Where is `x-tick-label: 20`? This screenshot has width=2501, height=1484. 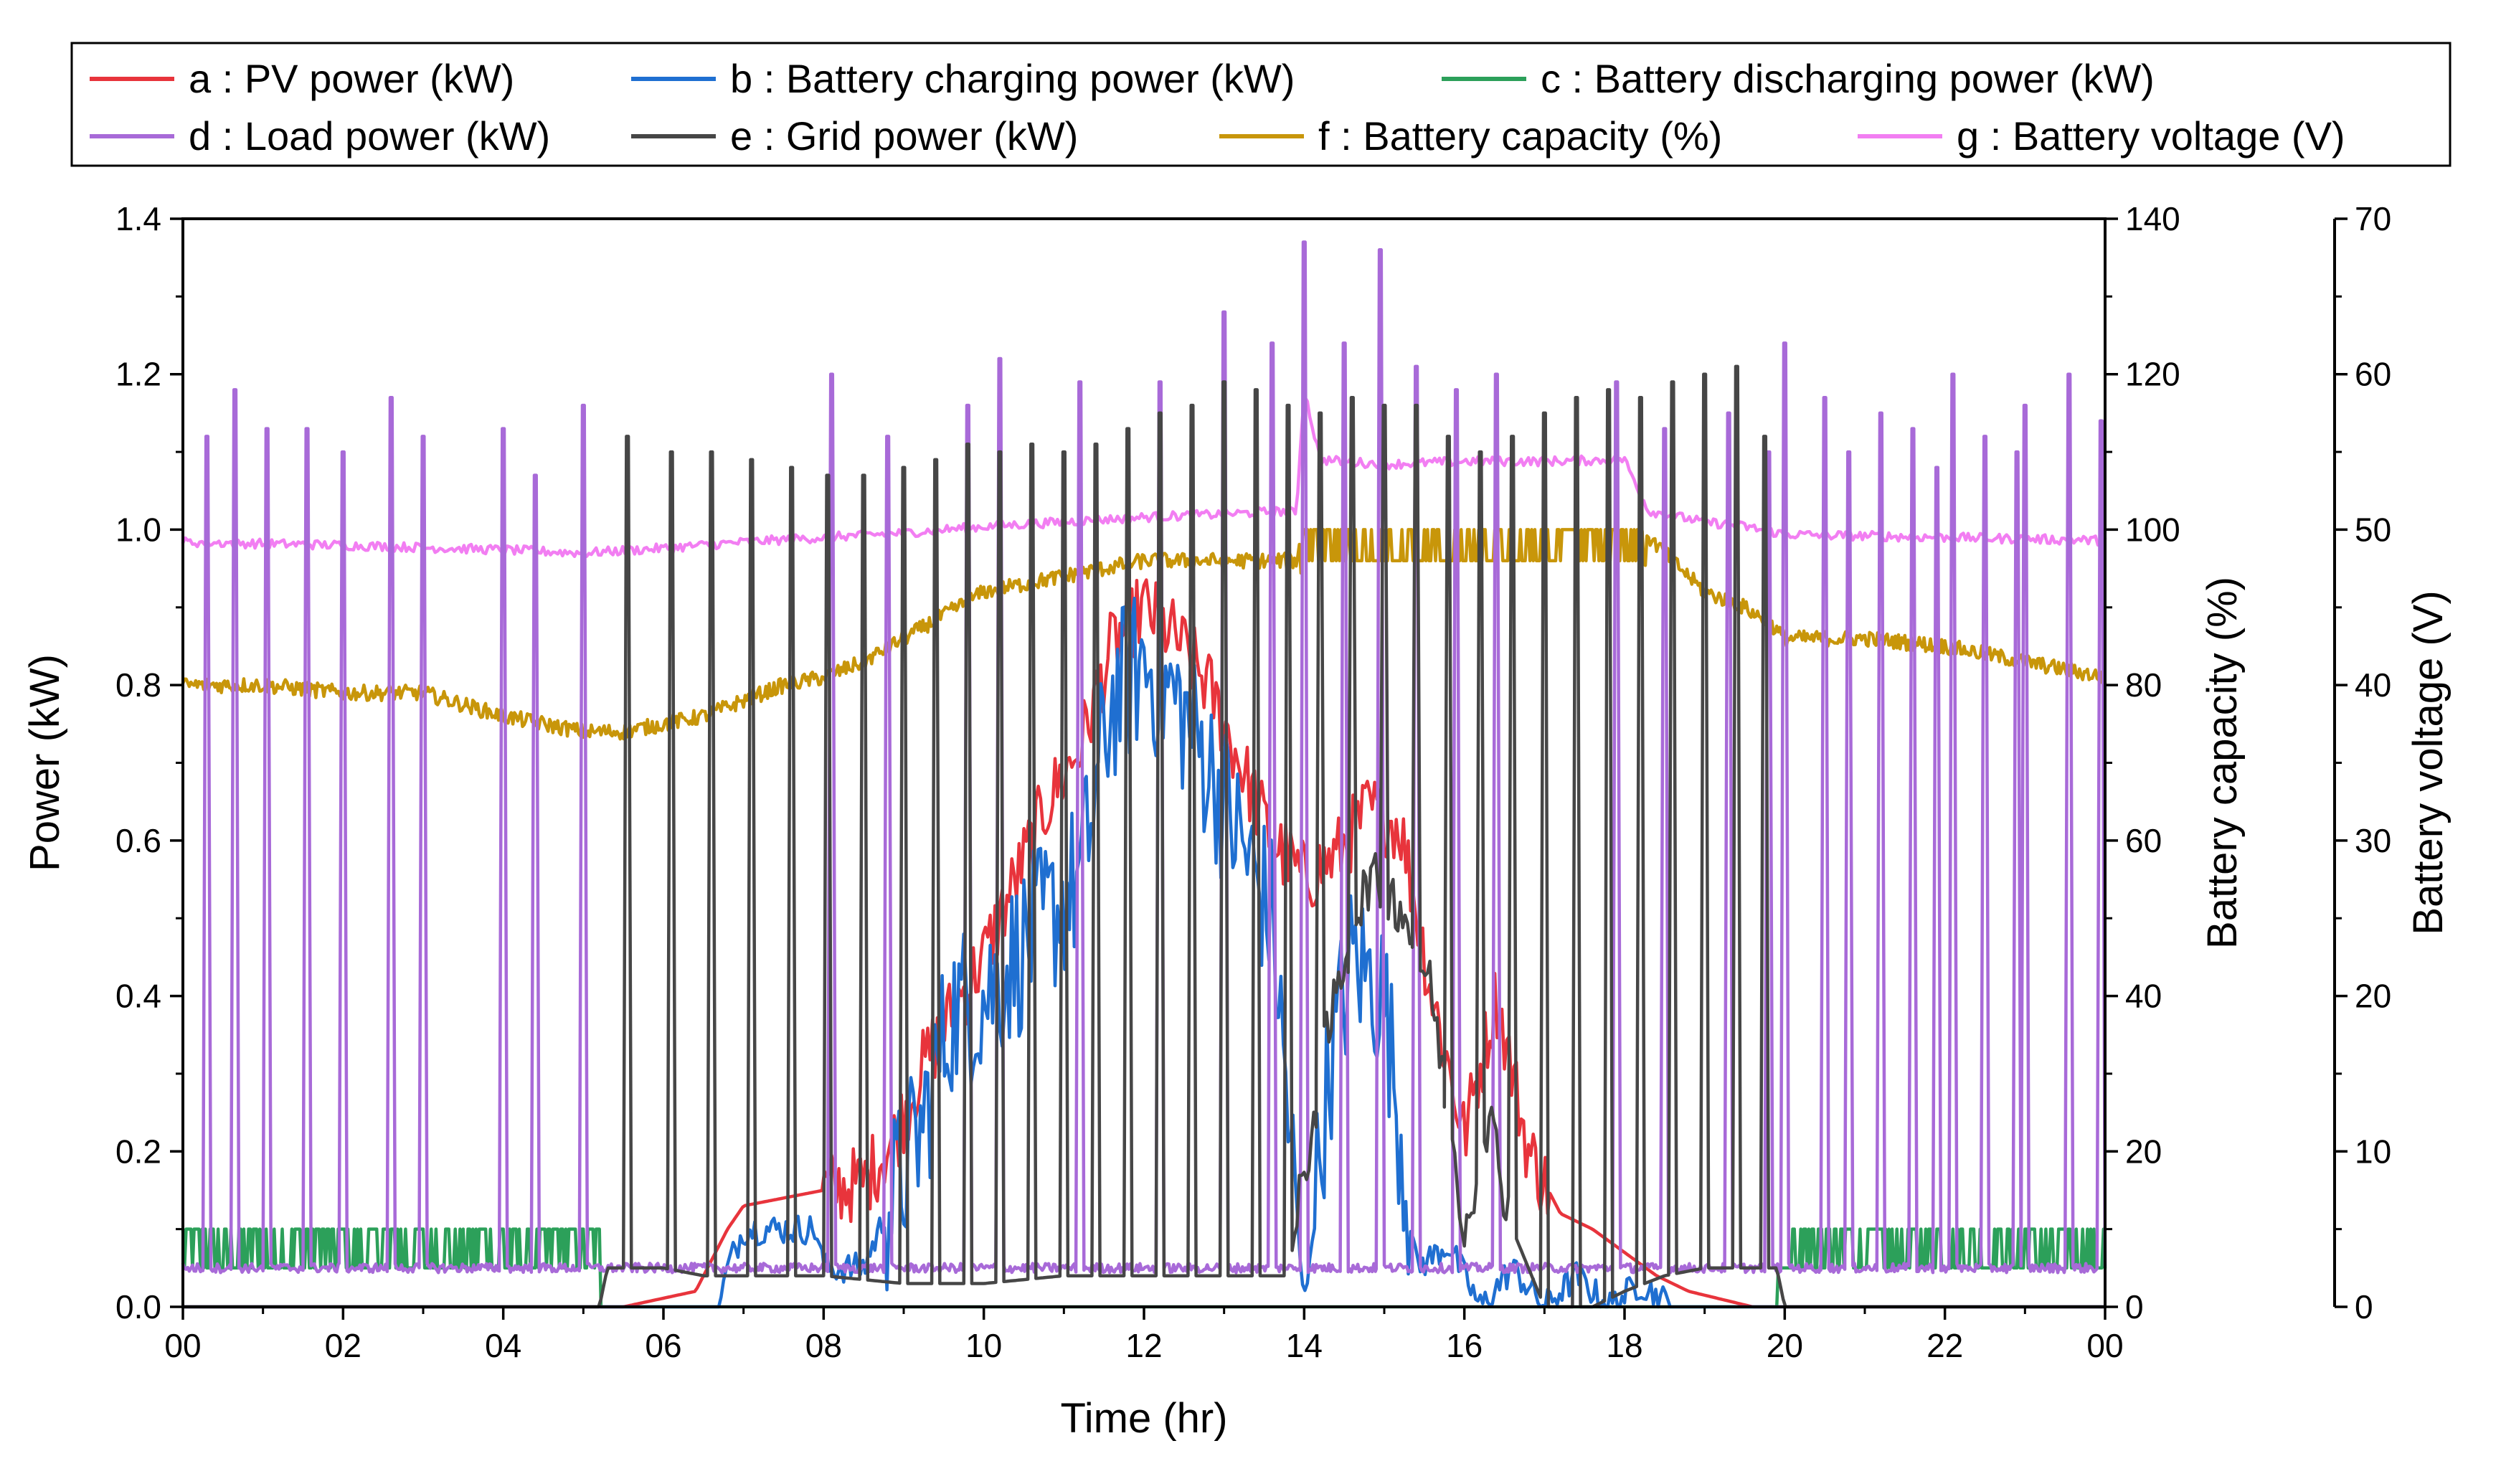 x-tick-label: 20 is located at coordinates (1785, 1345).